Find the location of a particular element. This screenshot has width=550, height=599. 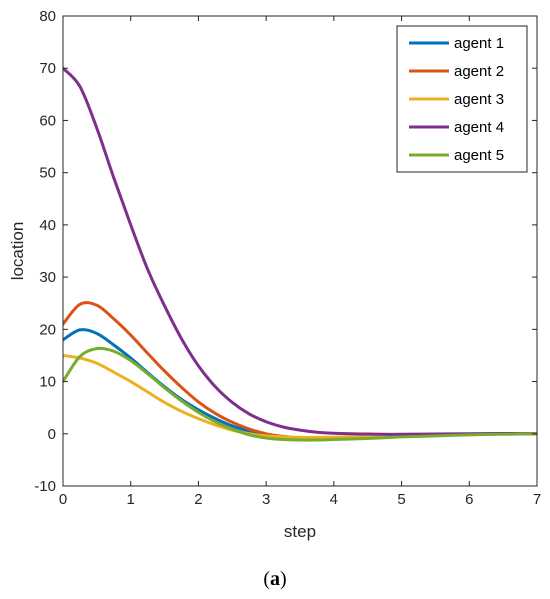

legend-label-3: agent 3 is located at coordinates (479, 99).